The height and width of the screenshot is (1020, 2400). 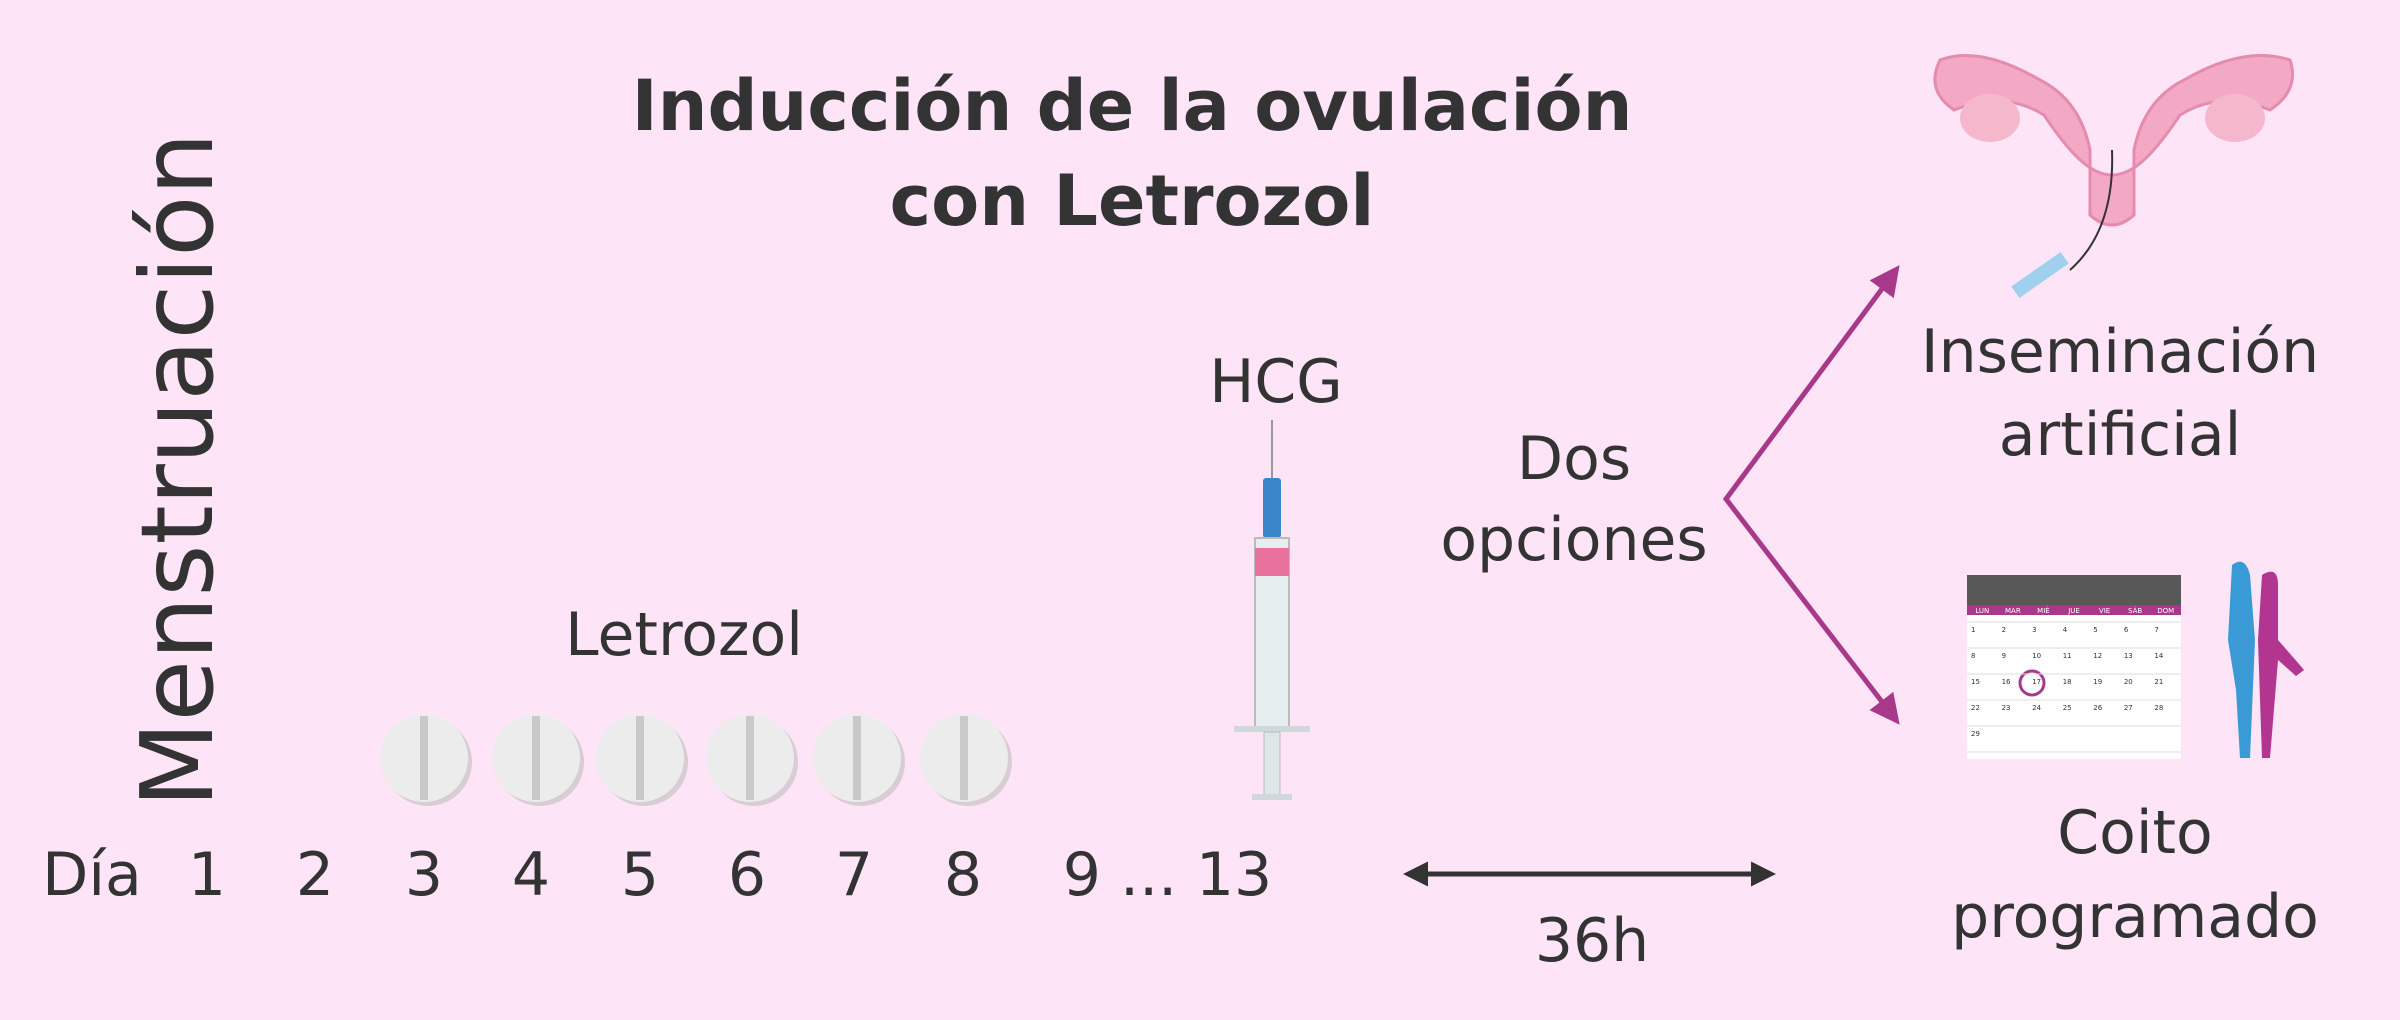 I want to click on day-number: 6, so click(x=747, y=875).